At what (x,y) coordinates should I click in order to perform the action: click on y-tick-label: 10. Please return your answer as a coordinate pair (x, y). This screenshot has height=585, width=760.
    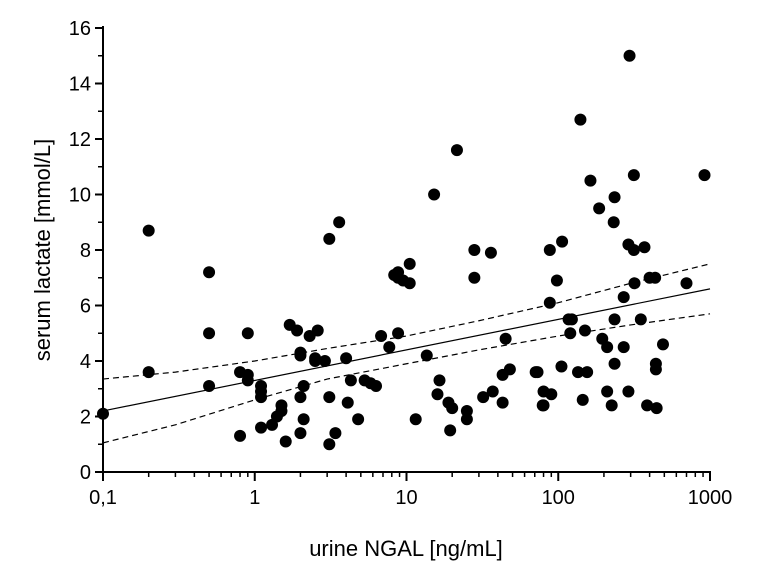
    Looking at the image, I should click on (80, 196).